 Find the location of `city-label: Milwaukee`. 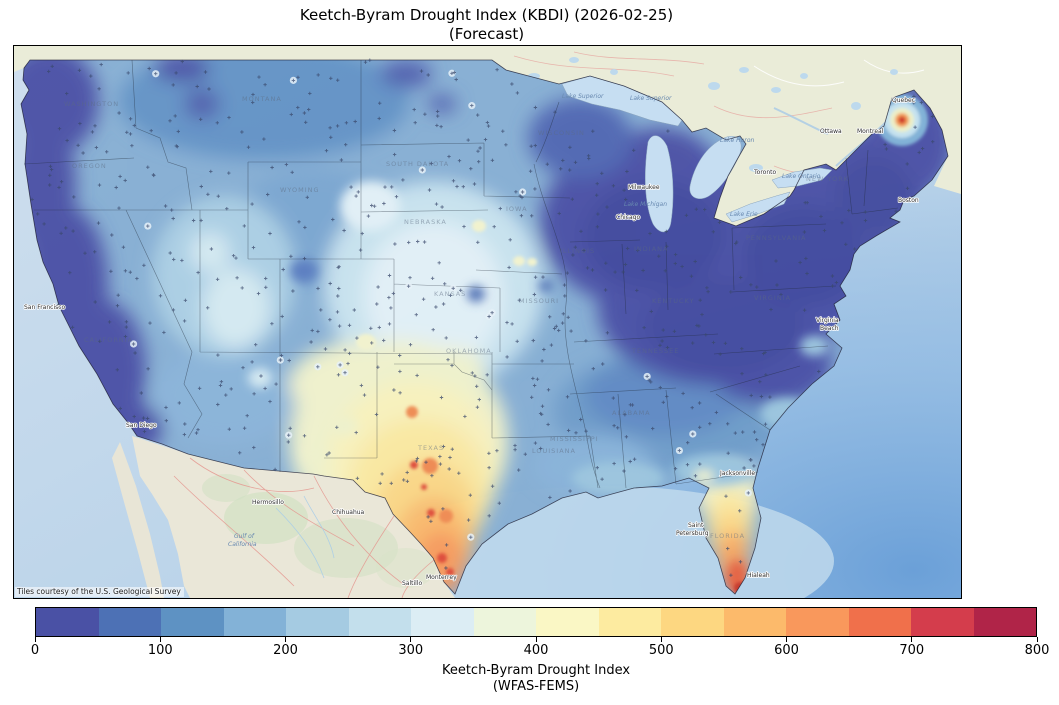

city-label: Milwaukee is located at coordinates (644, 187).